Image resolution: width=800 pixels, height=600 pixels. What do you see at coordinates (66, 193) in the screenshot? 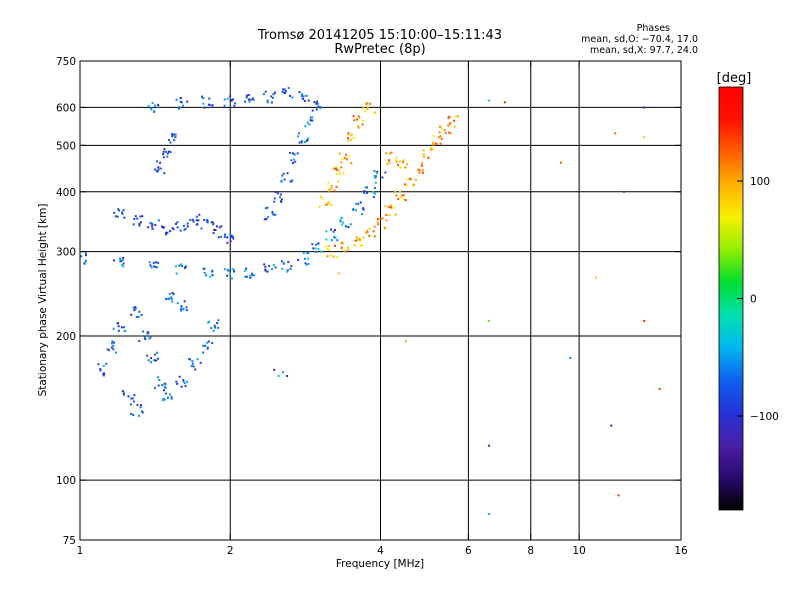
I see `y-tick-label: 400` at bounding box center [66, 193].